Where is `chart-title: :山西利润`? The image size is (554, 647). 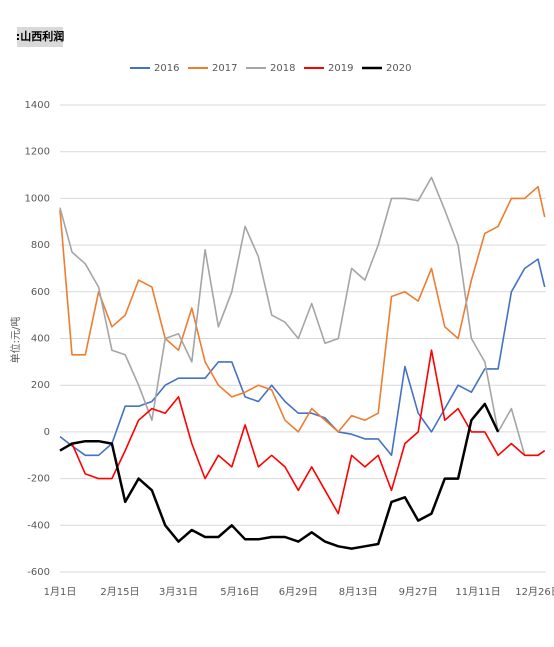
chart-title: :山西利润 is located at coordinates (40, 36).